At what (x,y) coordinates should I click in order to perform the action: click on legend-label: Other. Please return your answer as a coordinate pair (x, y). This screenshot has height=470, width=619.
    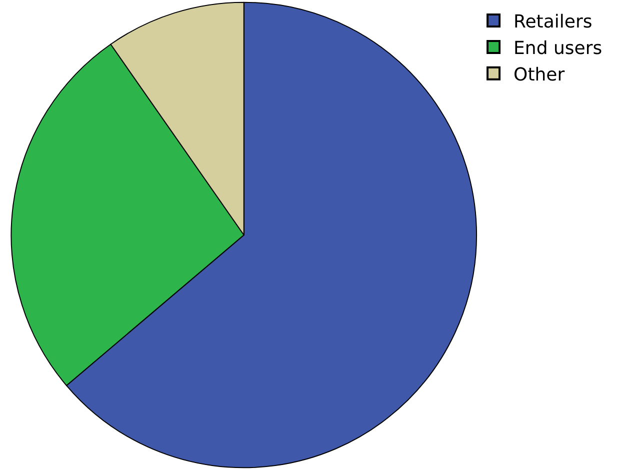
    Looking at the image, I should click on (540, 75).